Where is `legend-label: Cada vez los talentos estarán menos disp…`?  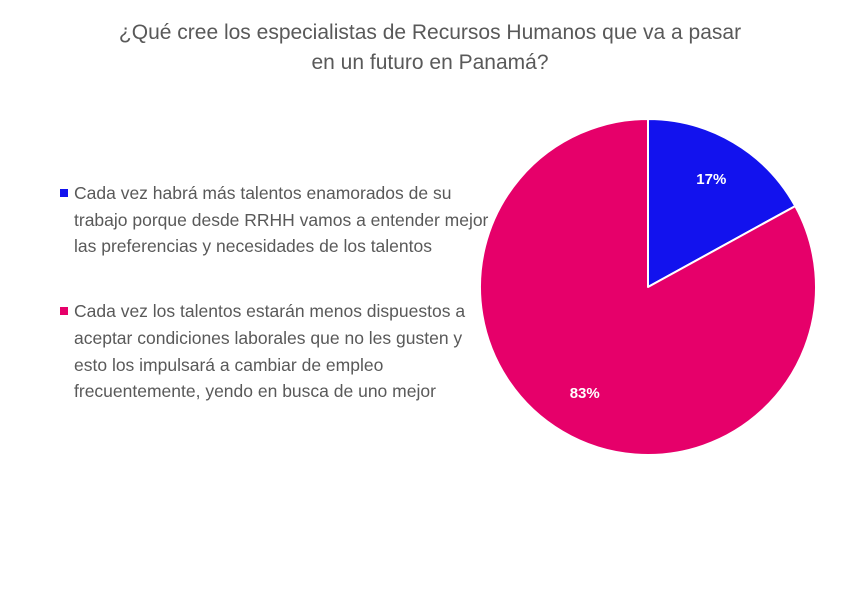 legend-label: Cada vez los talentos estarán menos disp… is located at coordinates (270, 351).